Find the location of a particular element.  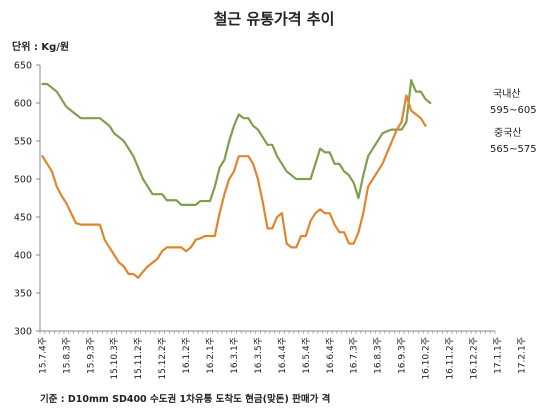

x-tick-label: 16.5.4주 is located at coordinates (306, 355).